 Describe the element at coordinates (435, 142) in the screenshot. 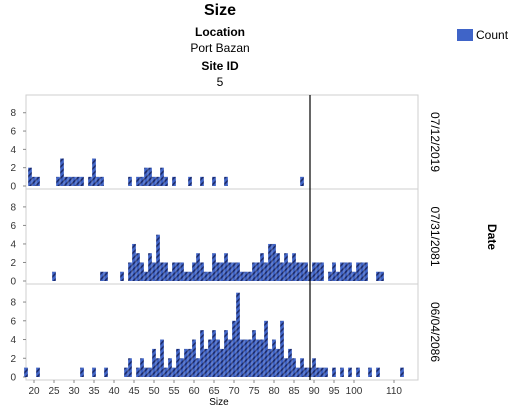

I see `panel-date-label: 07/12/2019` at that location.